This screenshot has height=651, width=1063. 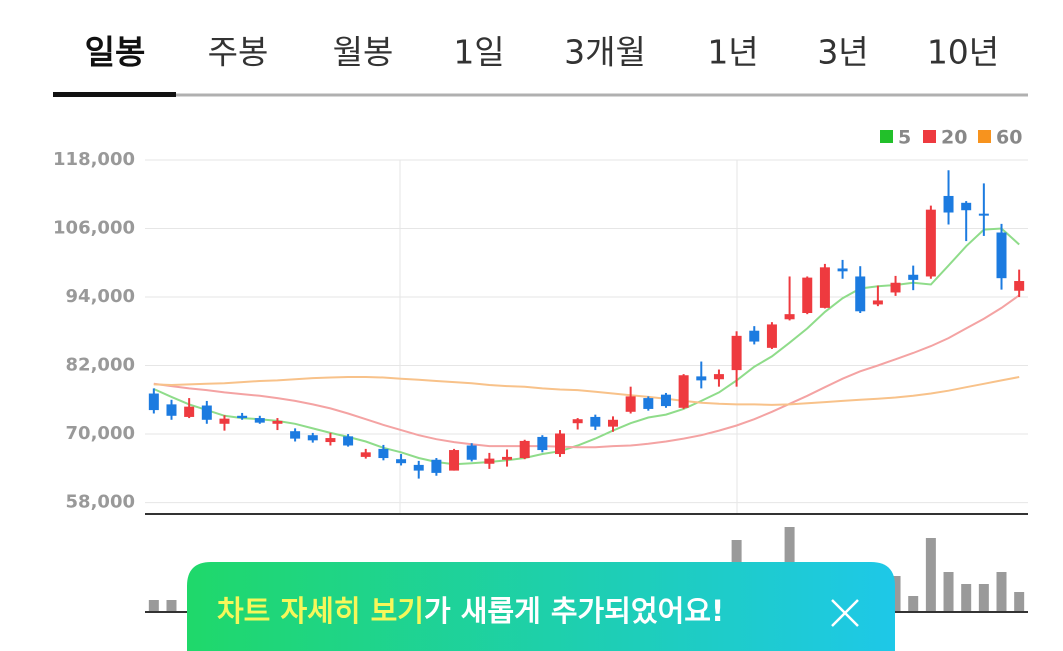 What do you see at coordinates (100, 433) in the screenshot?
I see `y-tick-label: 70,000` at bounding box center [100, 433].